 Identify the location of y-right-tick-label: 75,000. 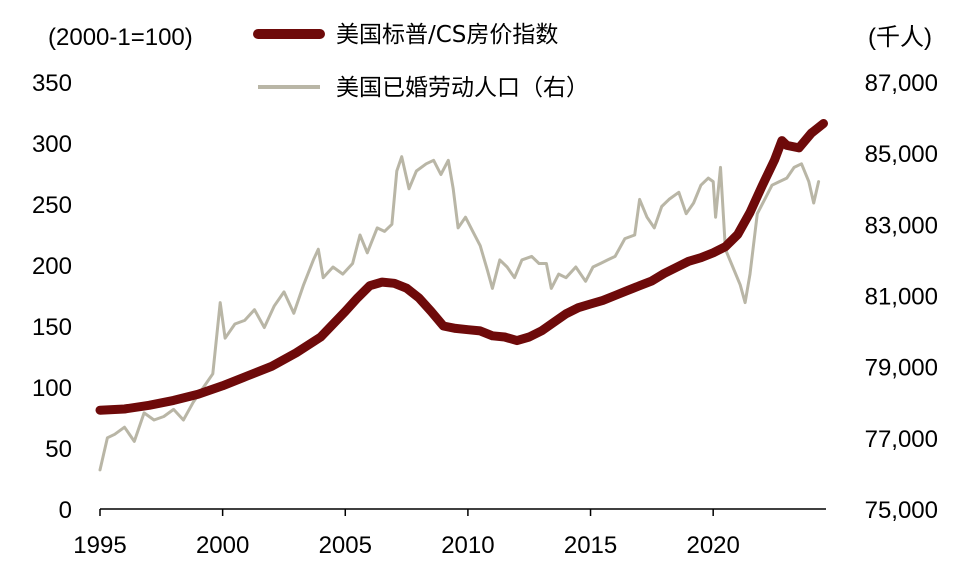
(901, 510).